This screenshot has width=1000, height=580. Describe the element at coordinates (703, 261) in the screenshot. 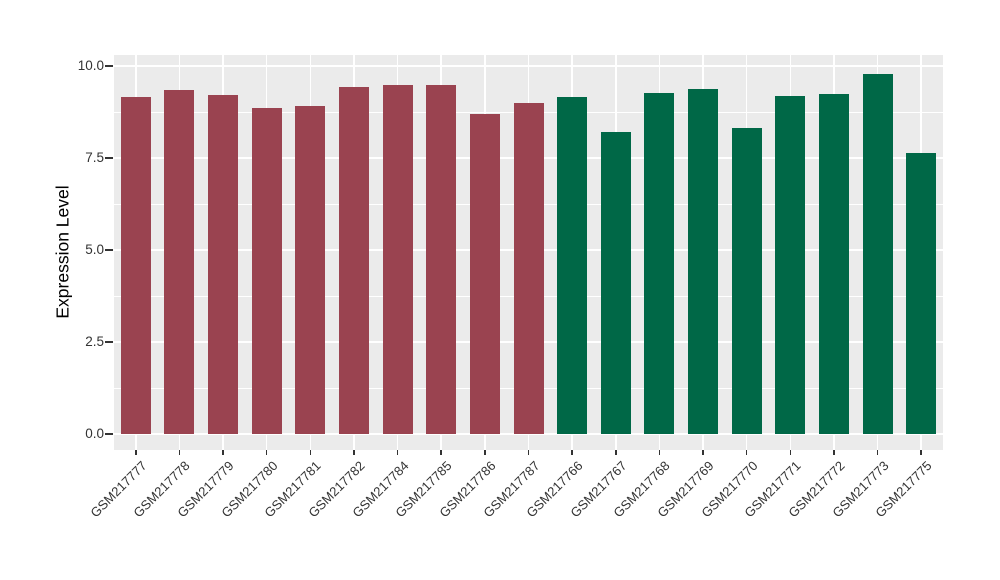

I see `bar-GSM217769` at that location.